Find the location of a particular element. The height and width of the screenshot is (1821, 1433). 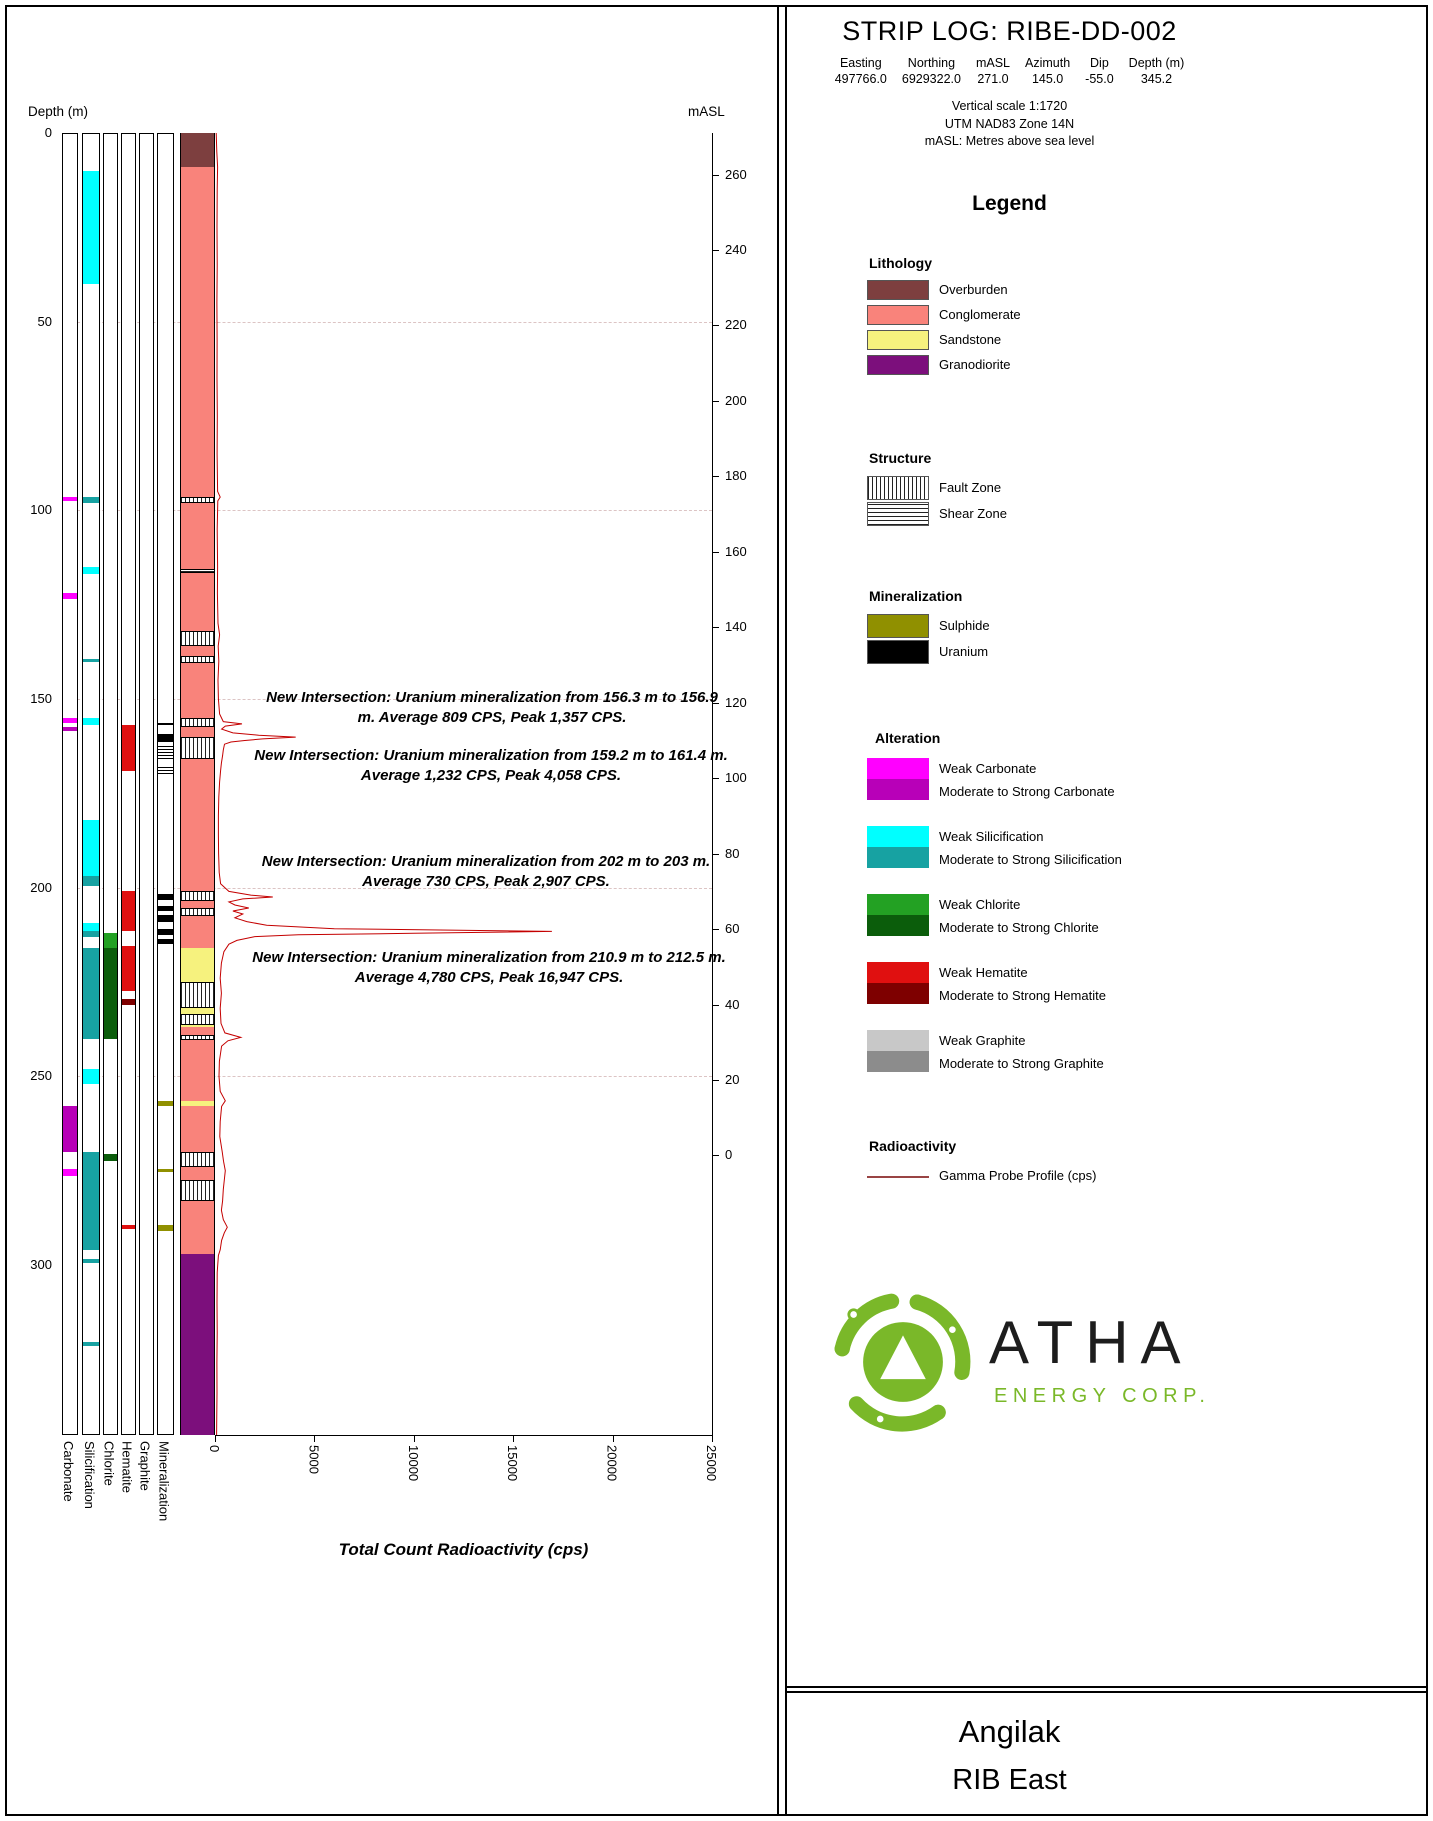

depth-tick-label: 50 is located at coordinates (44, 321).